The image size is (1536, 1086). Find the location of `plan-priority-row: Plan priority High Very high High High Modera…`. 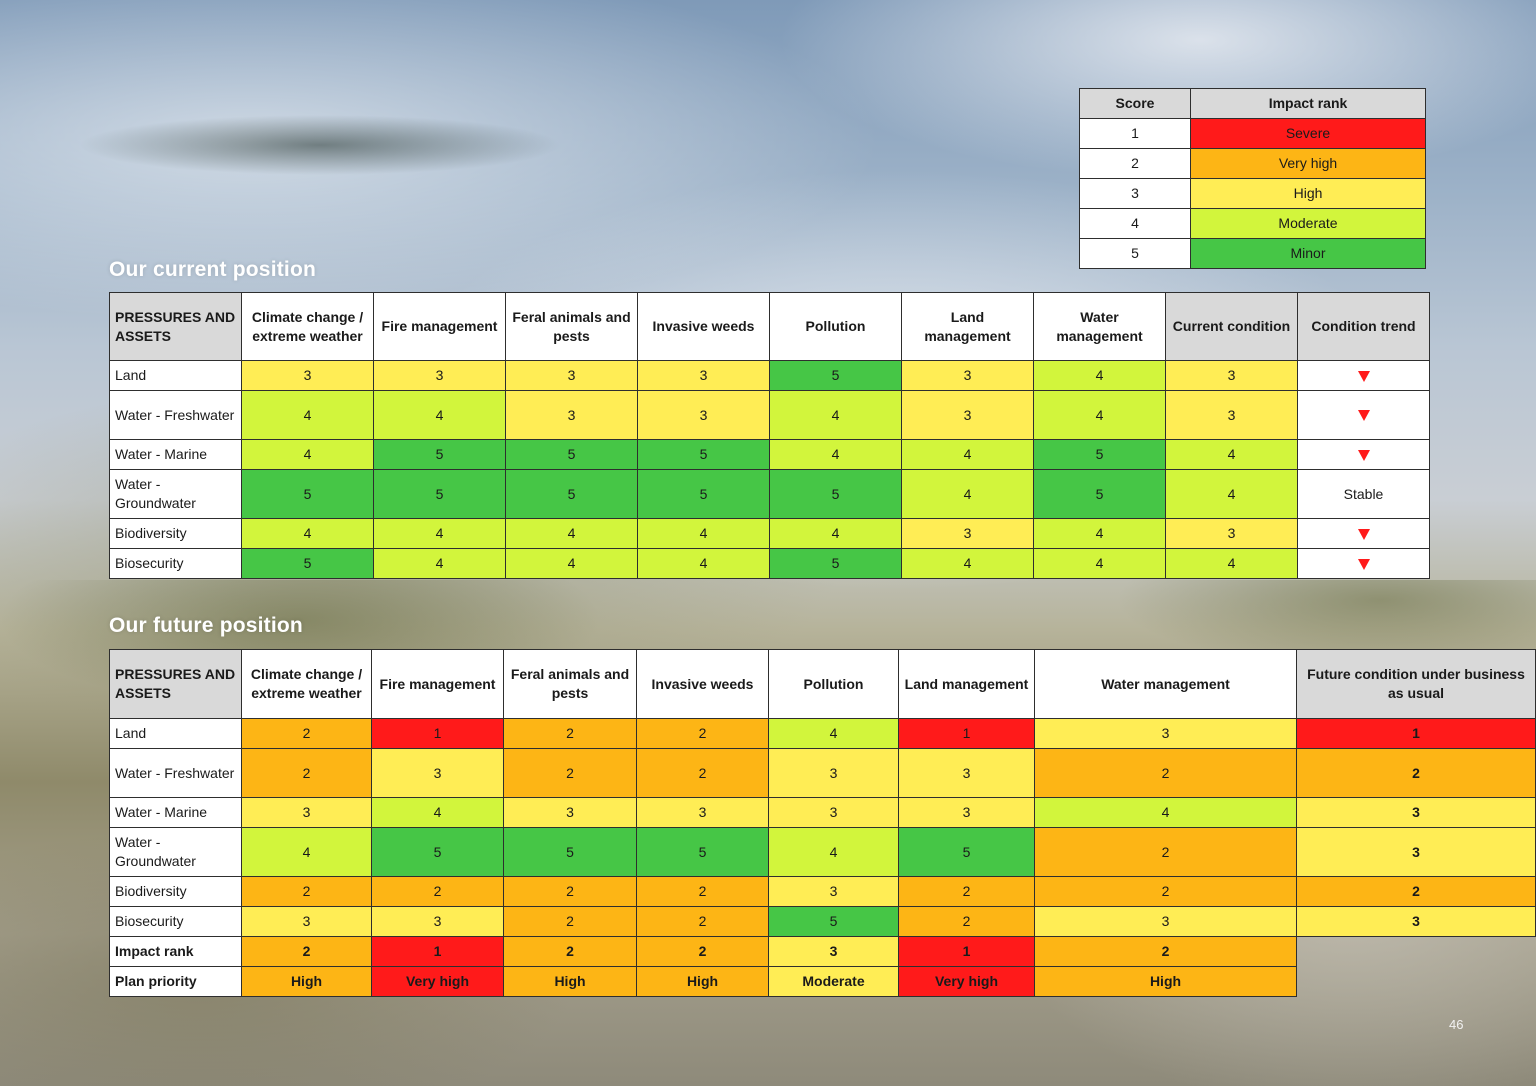

plan-priority-row: Plan priority High Very high High High Modera… is located at coordinates (822, 981).